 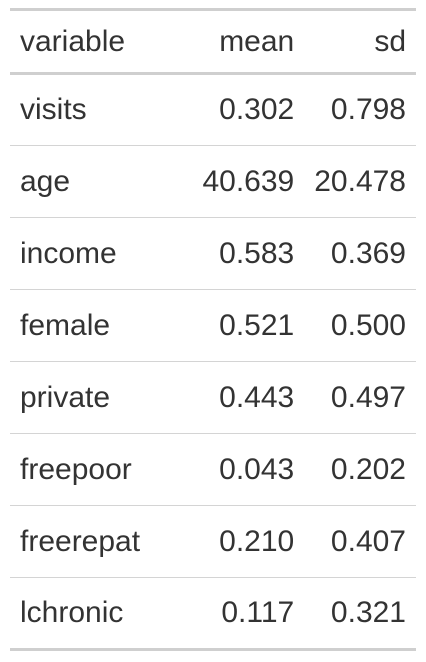 What do you see at coordinates (368, 469) in the screenshot?
I see `cell-sd: 0.202` at bounding box center [368, 469].